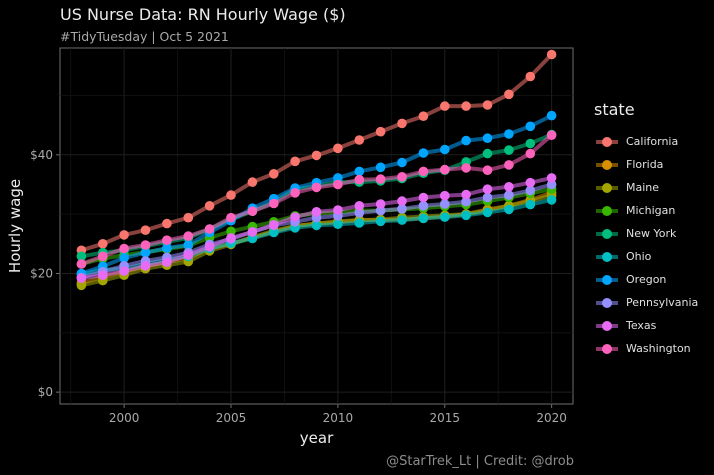 The height and width of the screenshot is (475, 714). I want to click on x-tick-label: 2010, so click(338, 418).